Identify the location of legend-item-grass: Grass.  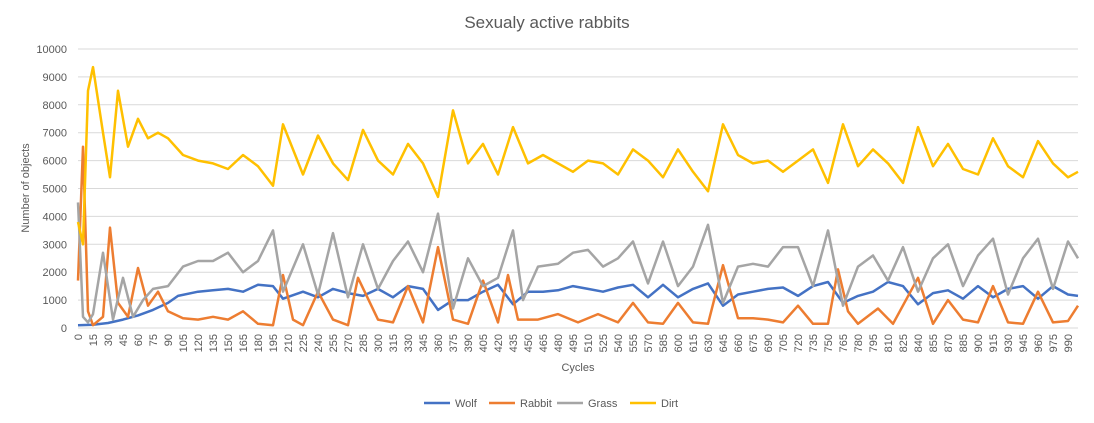
(587, 404).